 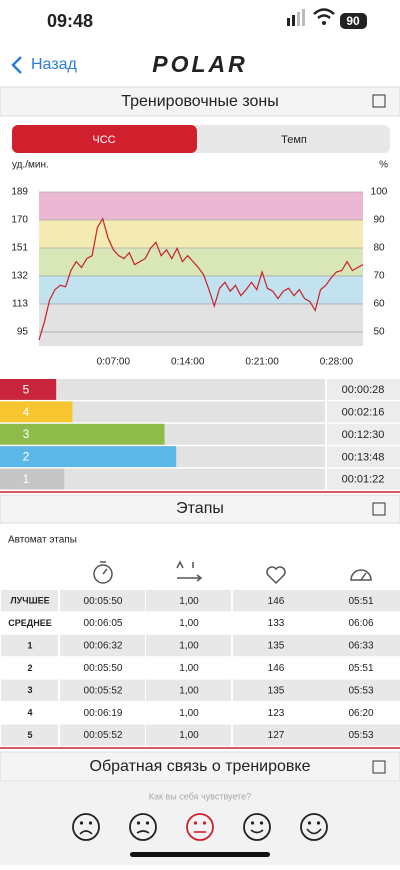 What do you see at coordinates (360, 735) in the screenshot?
I see `table-cell-text: 05:53` at bounding box center [360, 735].